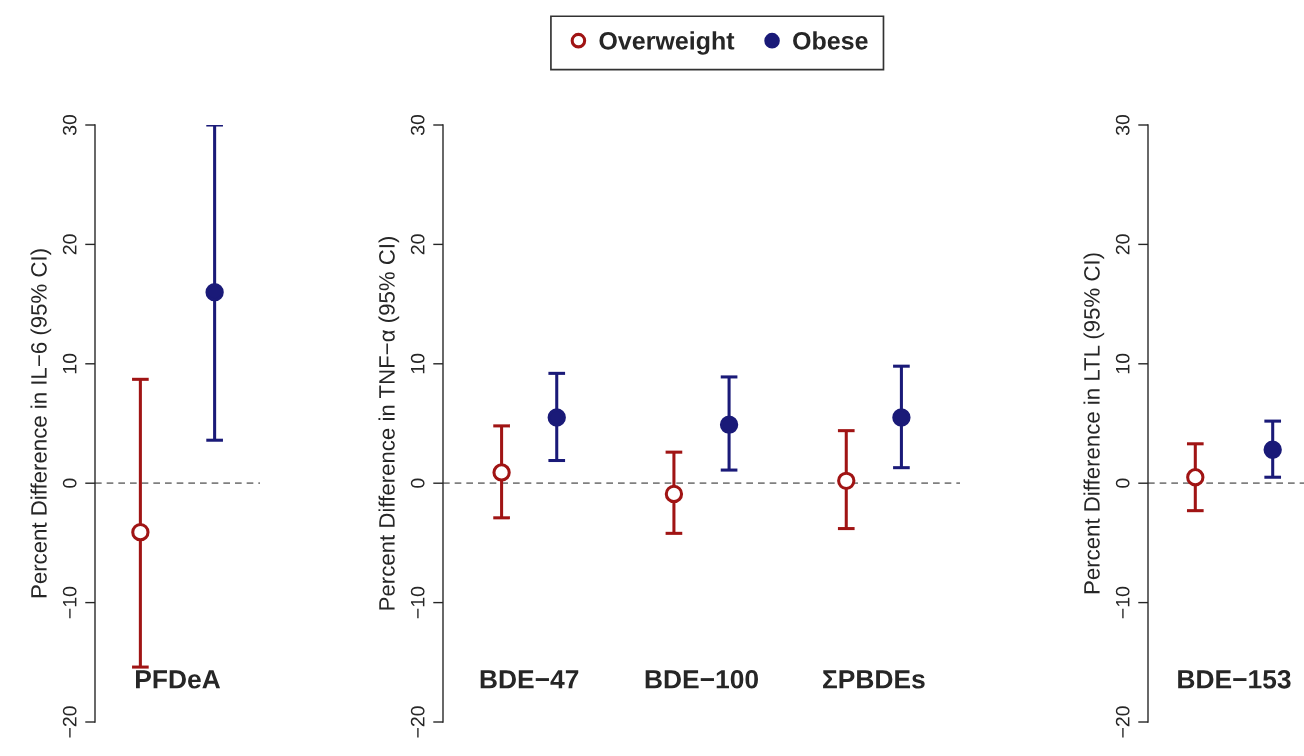 The height and width of the screenshot is (756, 1304). Describe the element at coordinates (830, 40) in the screenshot. I see `legend-label: Obese` at that location.